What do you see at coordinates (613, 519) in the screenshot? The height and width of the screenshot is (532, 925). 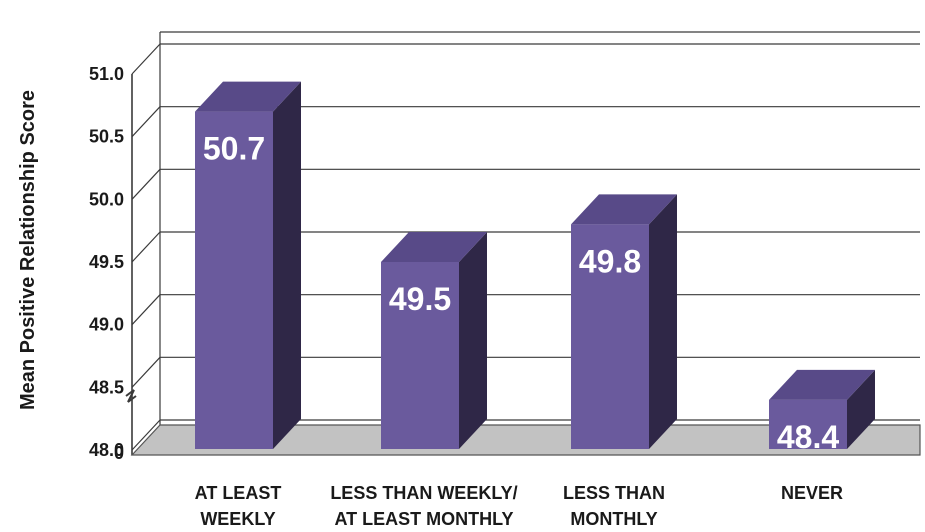 I see `x-category-label-line: MONTHLY` at bounding box center [613, 519].